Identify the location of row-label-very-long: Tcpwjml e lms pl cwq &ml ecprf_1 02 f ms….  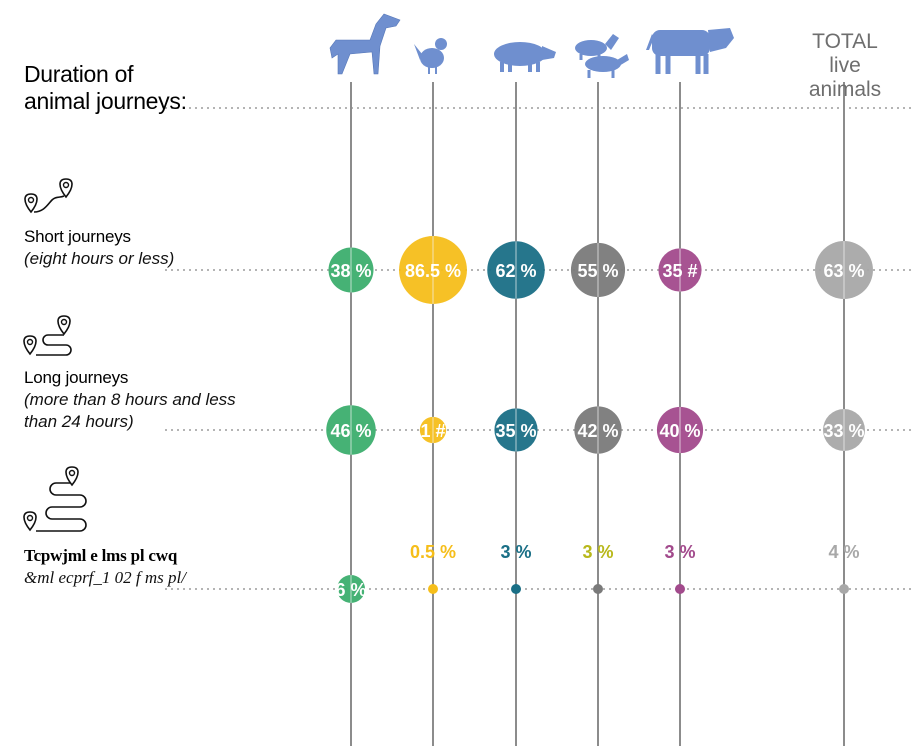
(105, 567).